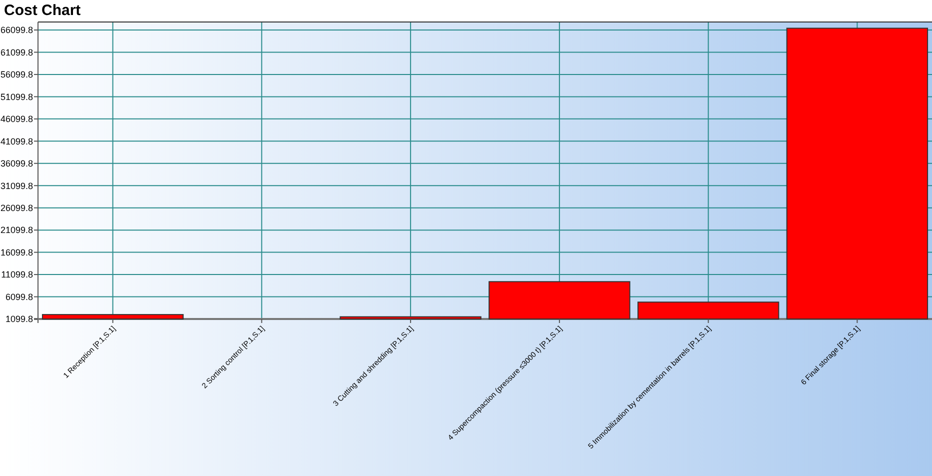 This screenshot has width=932, height=476. What do you see at coordinates (16, 252) in the screenshot?
I see `y-tick-label: 16099.8` at bounding box center [16, 252].